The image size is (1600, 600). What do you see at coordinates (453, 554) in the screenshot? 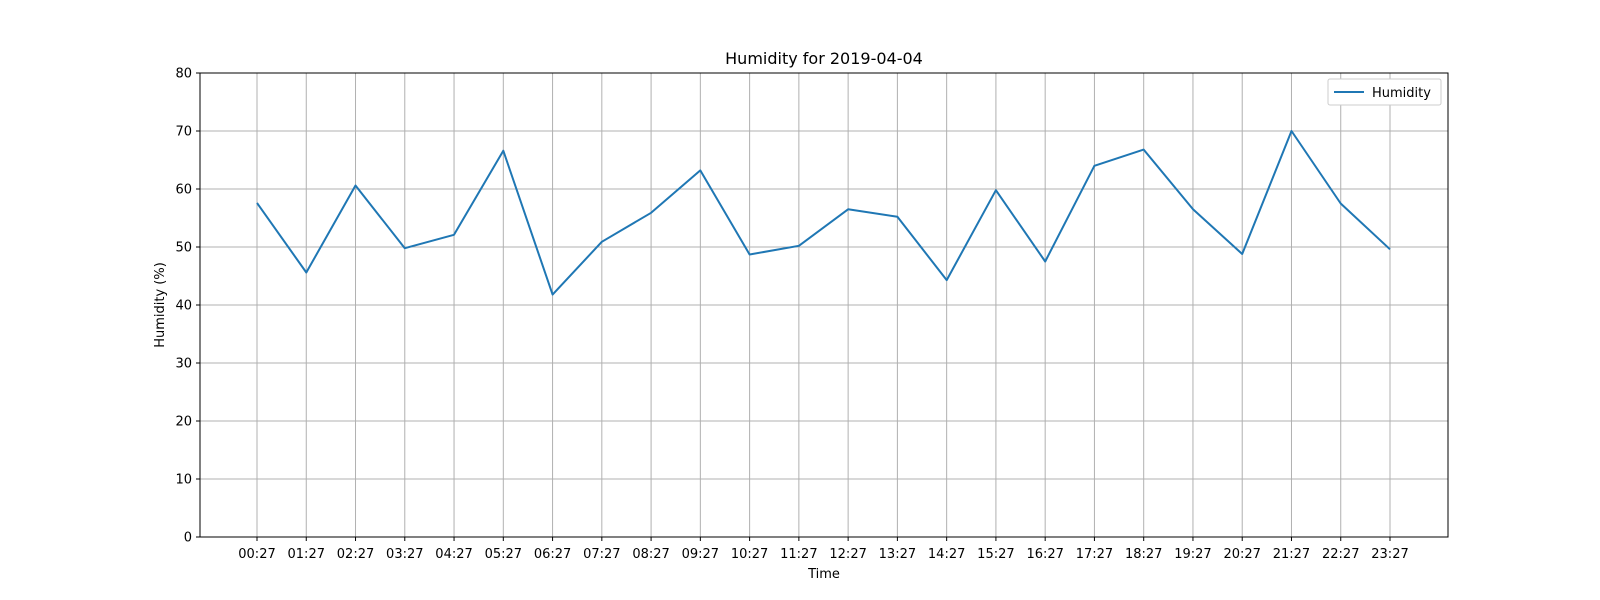
I see `x-tick-label: 04:27` at bounding box center [453, 554].